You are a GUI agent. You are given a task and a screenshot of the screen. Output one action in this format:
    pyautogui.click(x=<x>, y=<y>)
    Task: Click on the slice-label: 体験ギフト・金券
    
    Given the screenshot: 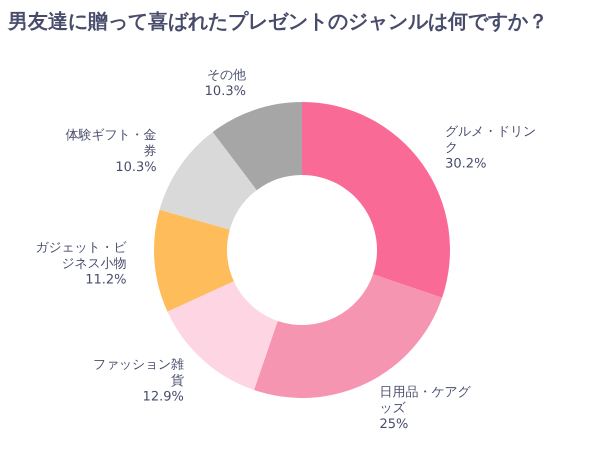 What is the action you would take?
    pyautogui.click(x=111, y=143)
    